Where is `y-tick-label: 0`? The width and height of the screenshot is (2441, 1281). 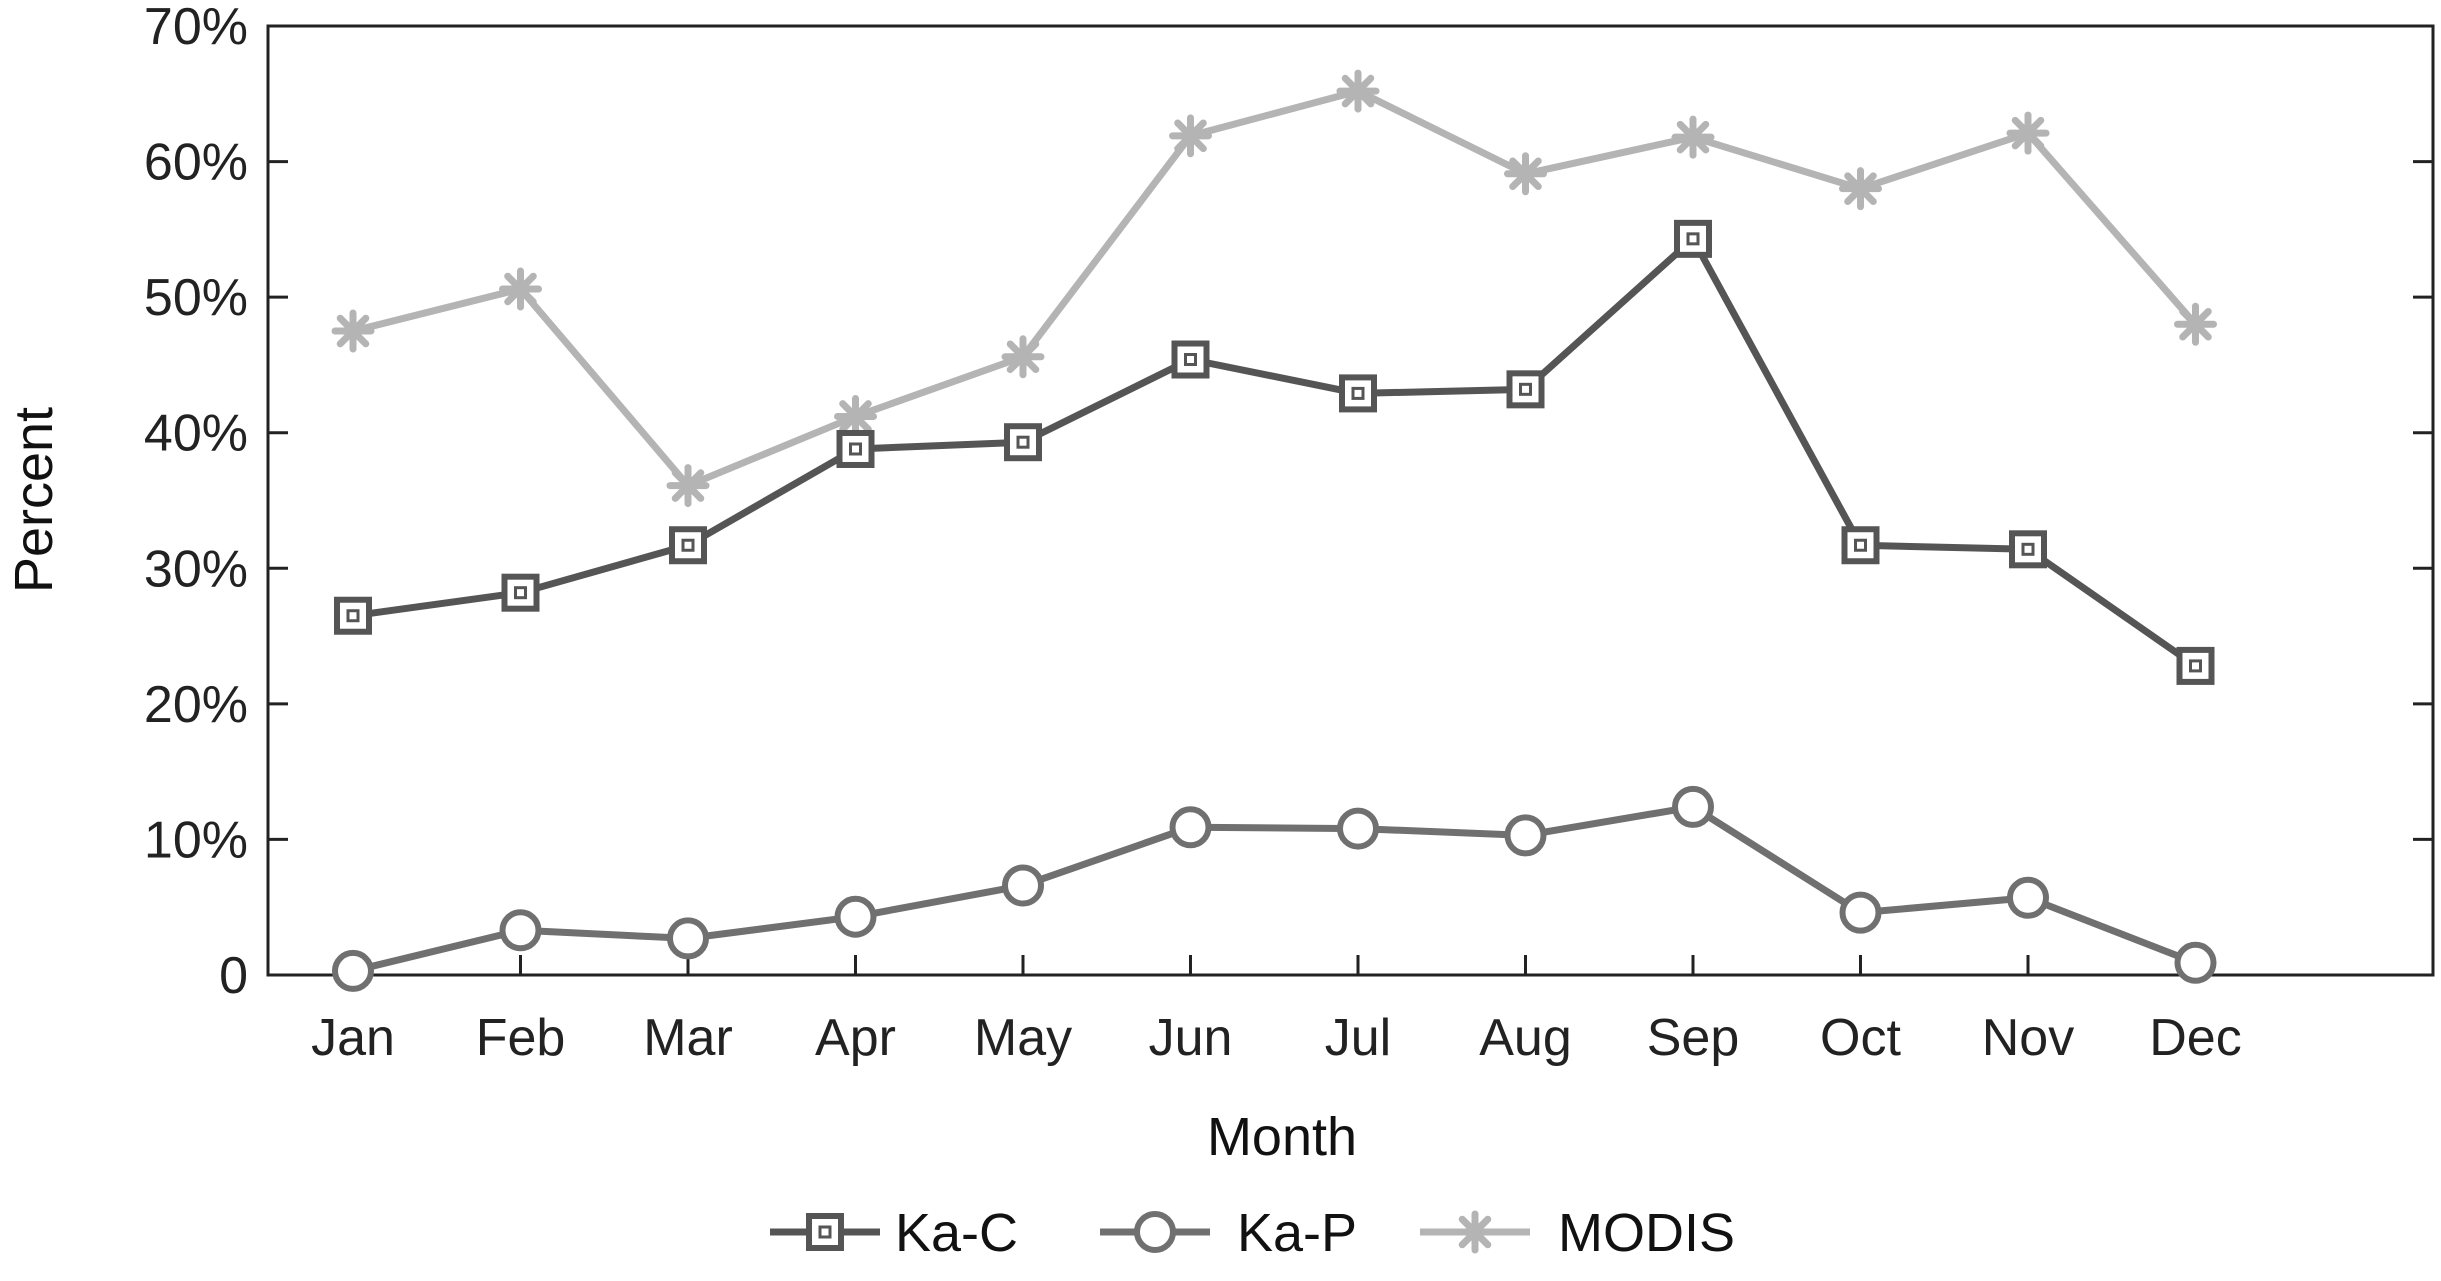
y-tick-label: 0 is located at coordinates (233, 976).